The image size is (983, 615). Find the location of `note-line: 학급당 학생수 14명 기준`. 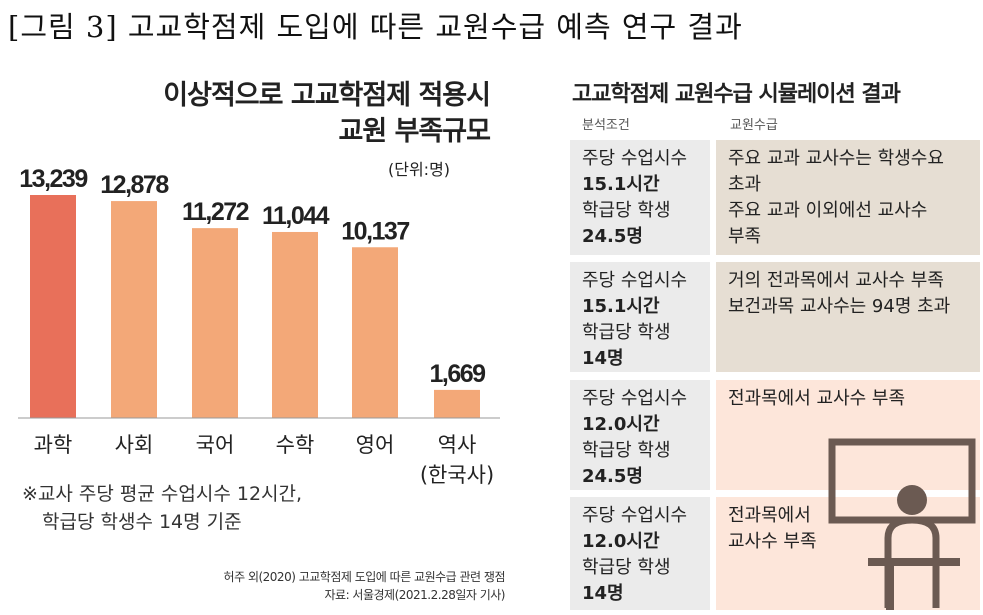

note-line: 학급당 학생수 14명 기준 is located at coordinates (142, 522).